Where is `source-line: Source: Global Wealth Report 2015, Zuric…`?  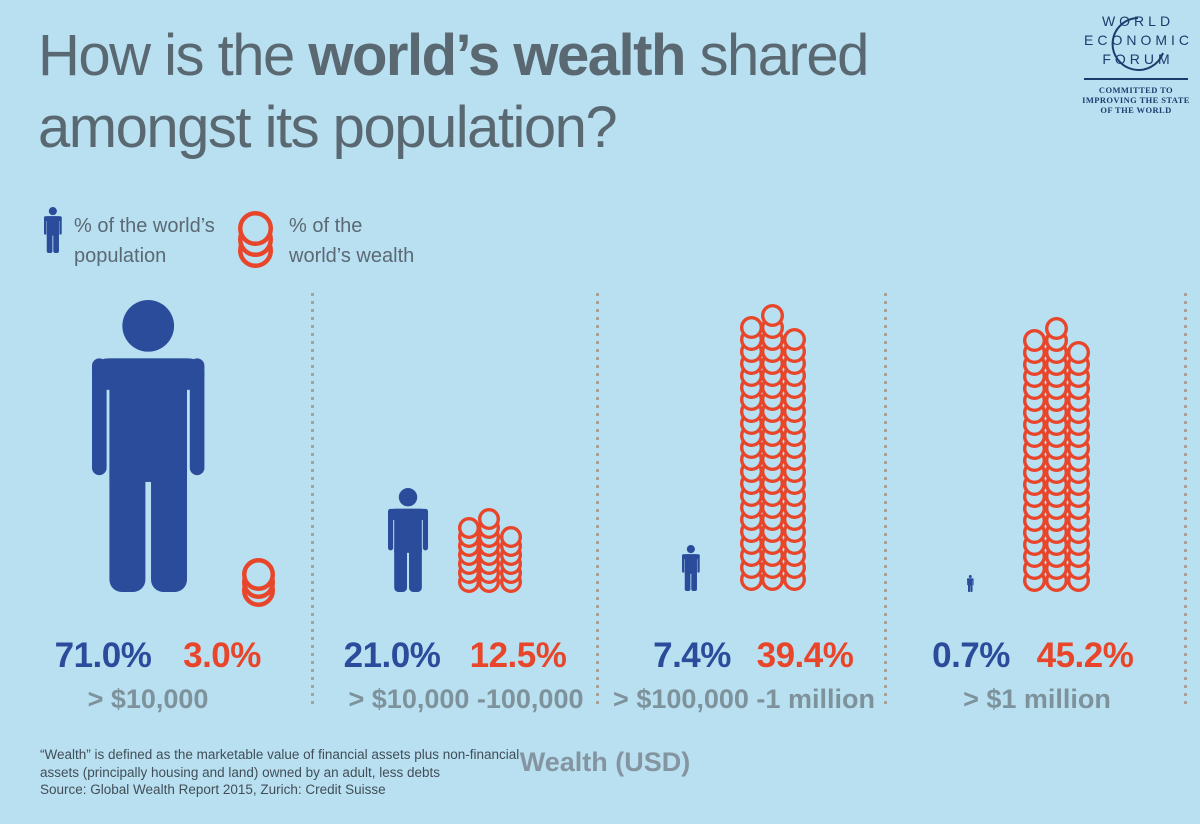
source-line: Source: Global Wealth Report 2015, Zuric… is located at coordinates (213, 789).